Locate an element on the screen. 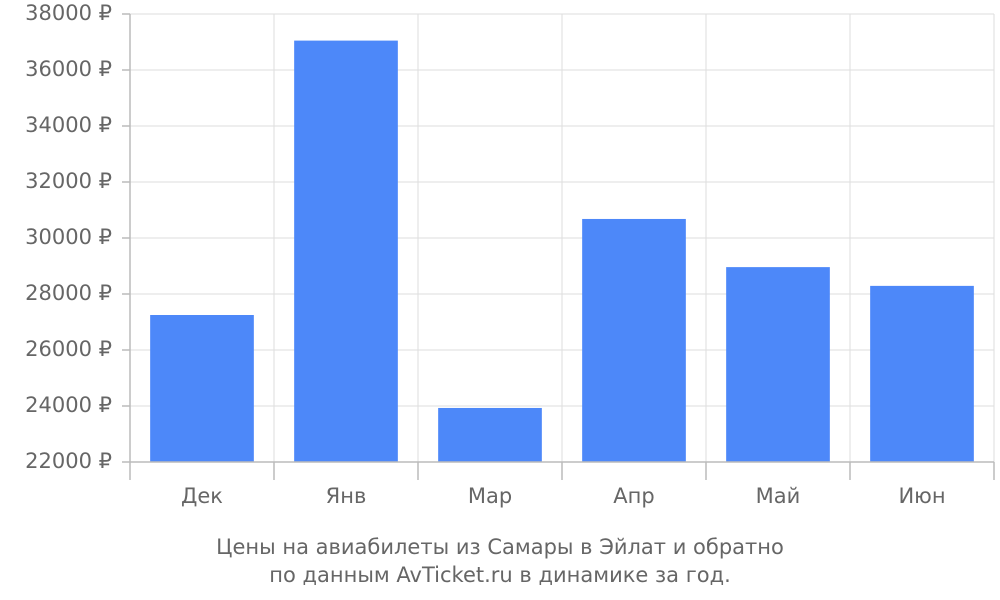 Image resolution: width=1000 pixels, height=600 pixels. y-tick-label: 26000 ₽ is located at coordinates (68, 349).